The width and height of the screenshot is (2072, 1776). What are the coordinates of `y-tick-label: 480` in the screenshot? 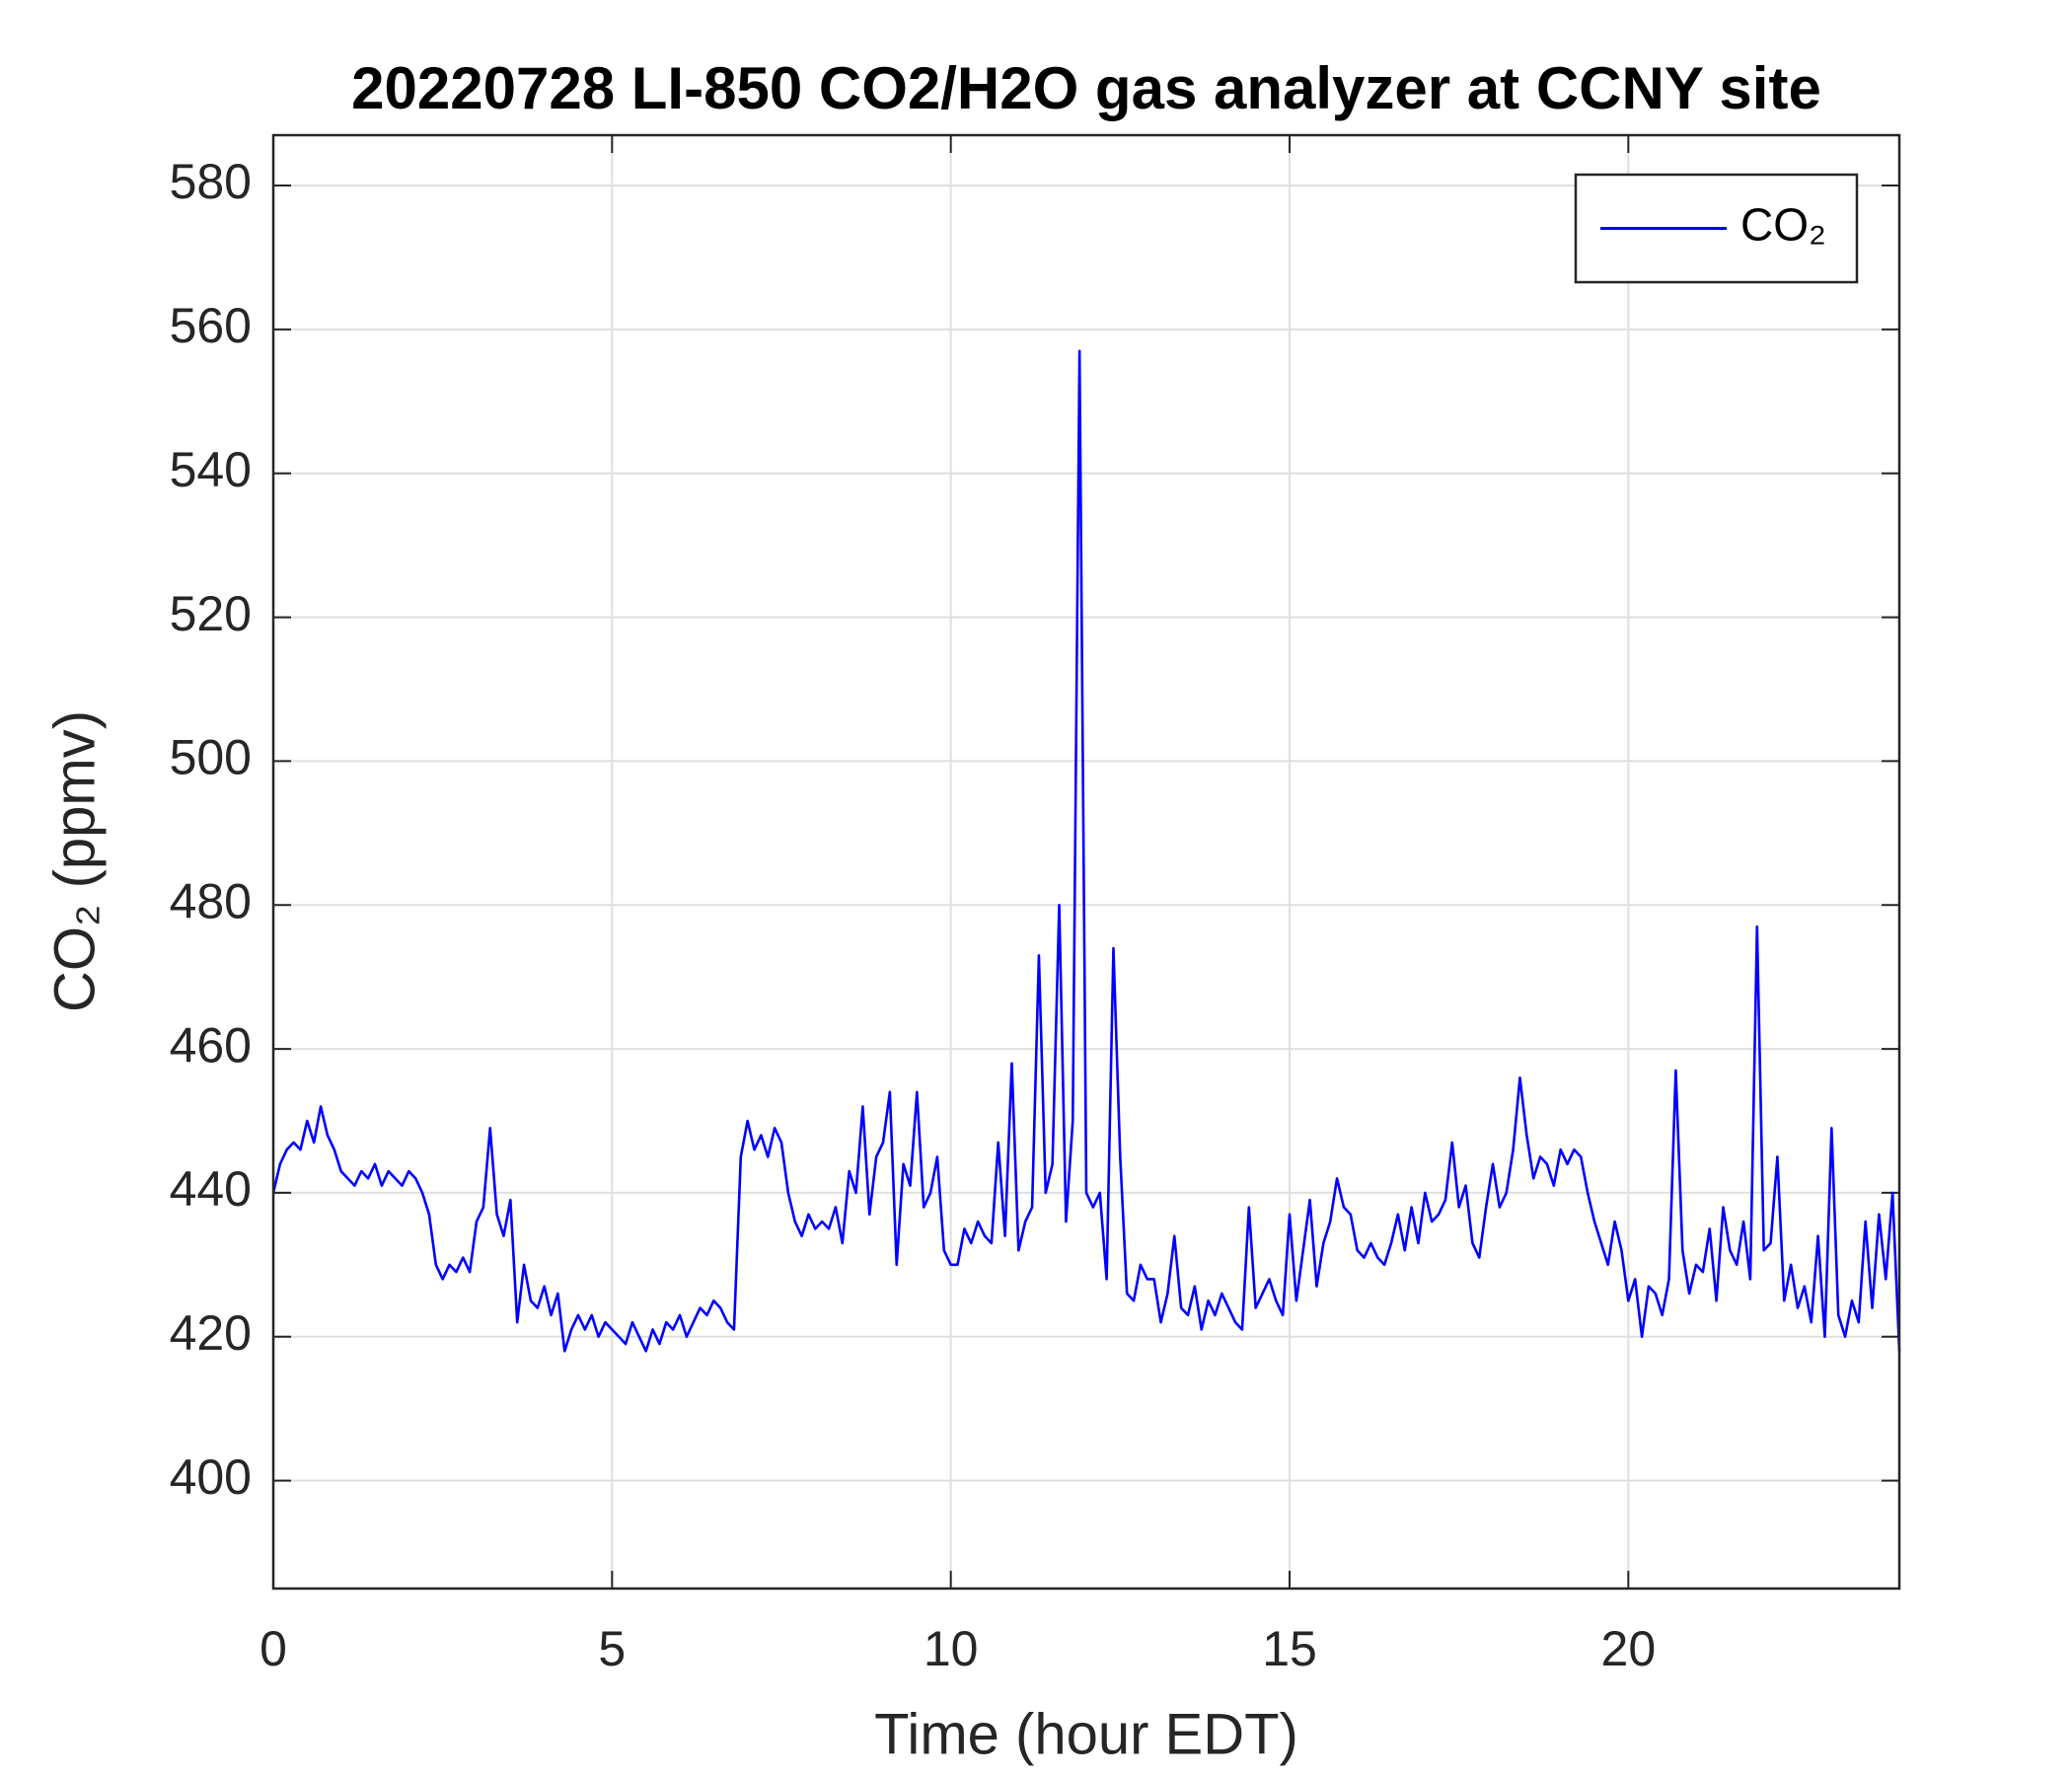 It's located at (211, 901).